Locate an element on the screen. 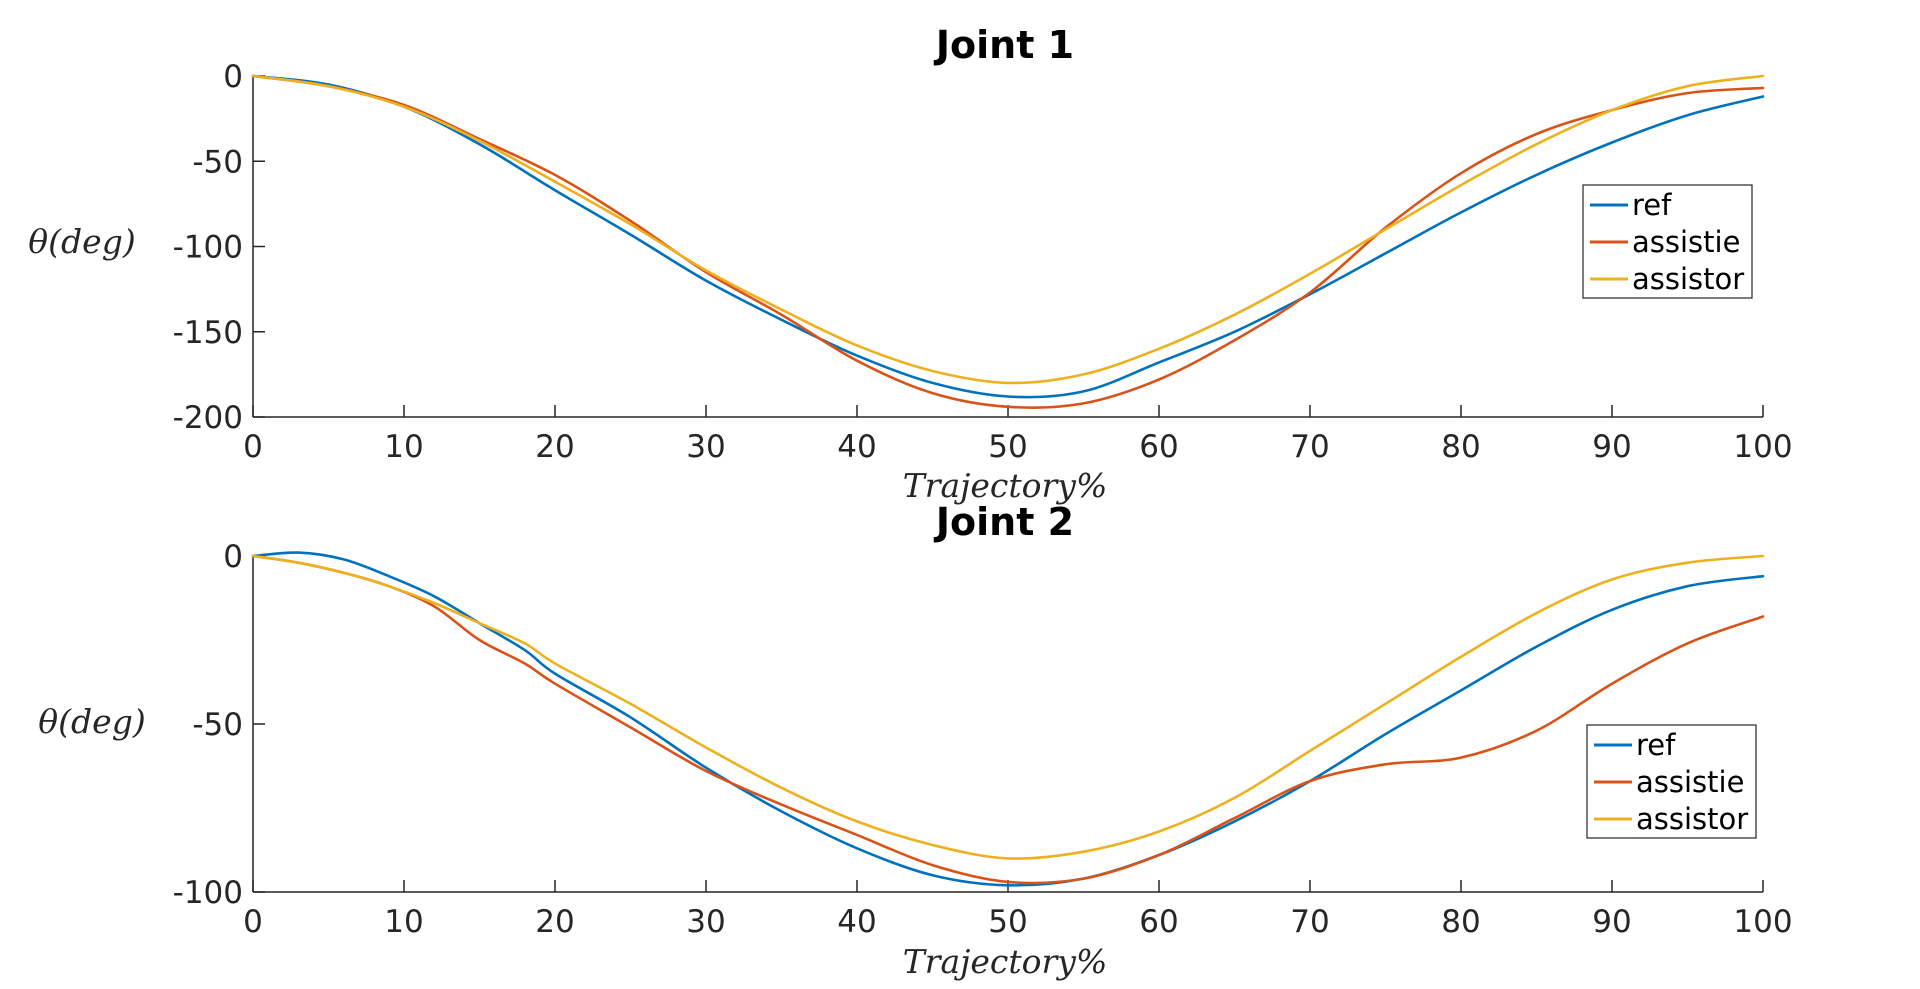  y-ticks: 0 -50 -100 is located at coordinates (219, 725).